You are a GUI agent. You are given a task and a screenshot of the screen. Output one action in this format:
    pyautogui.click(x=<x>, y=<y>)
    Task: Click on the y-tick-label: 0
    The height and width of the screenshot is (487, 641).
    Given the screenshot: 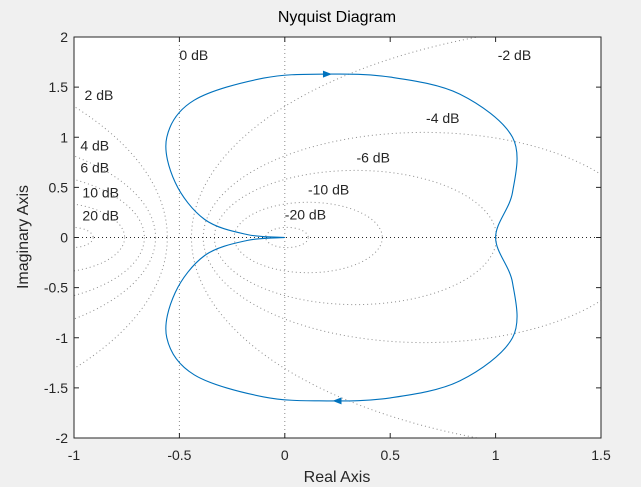 What is the action you would take?
    pyautogui.click(x=64, y=238)
    